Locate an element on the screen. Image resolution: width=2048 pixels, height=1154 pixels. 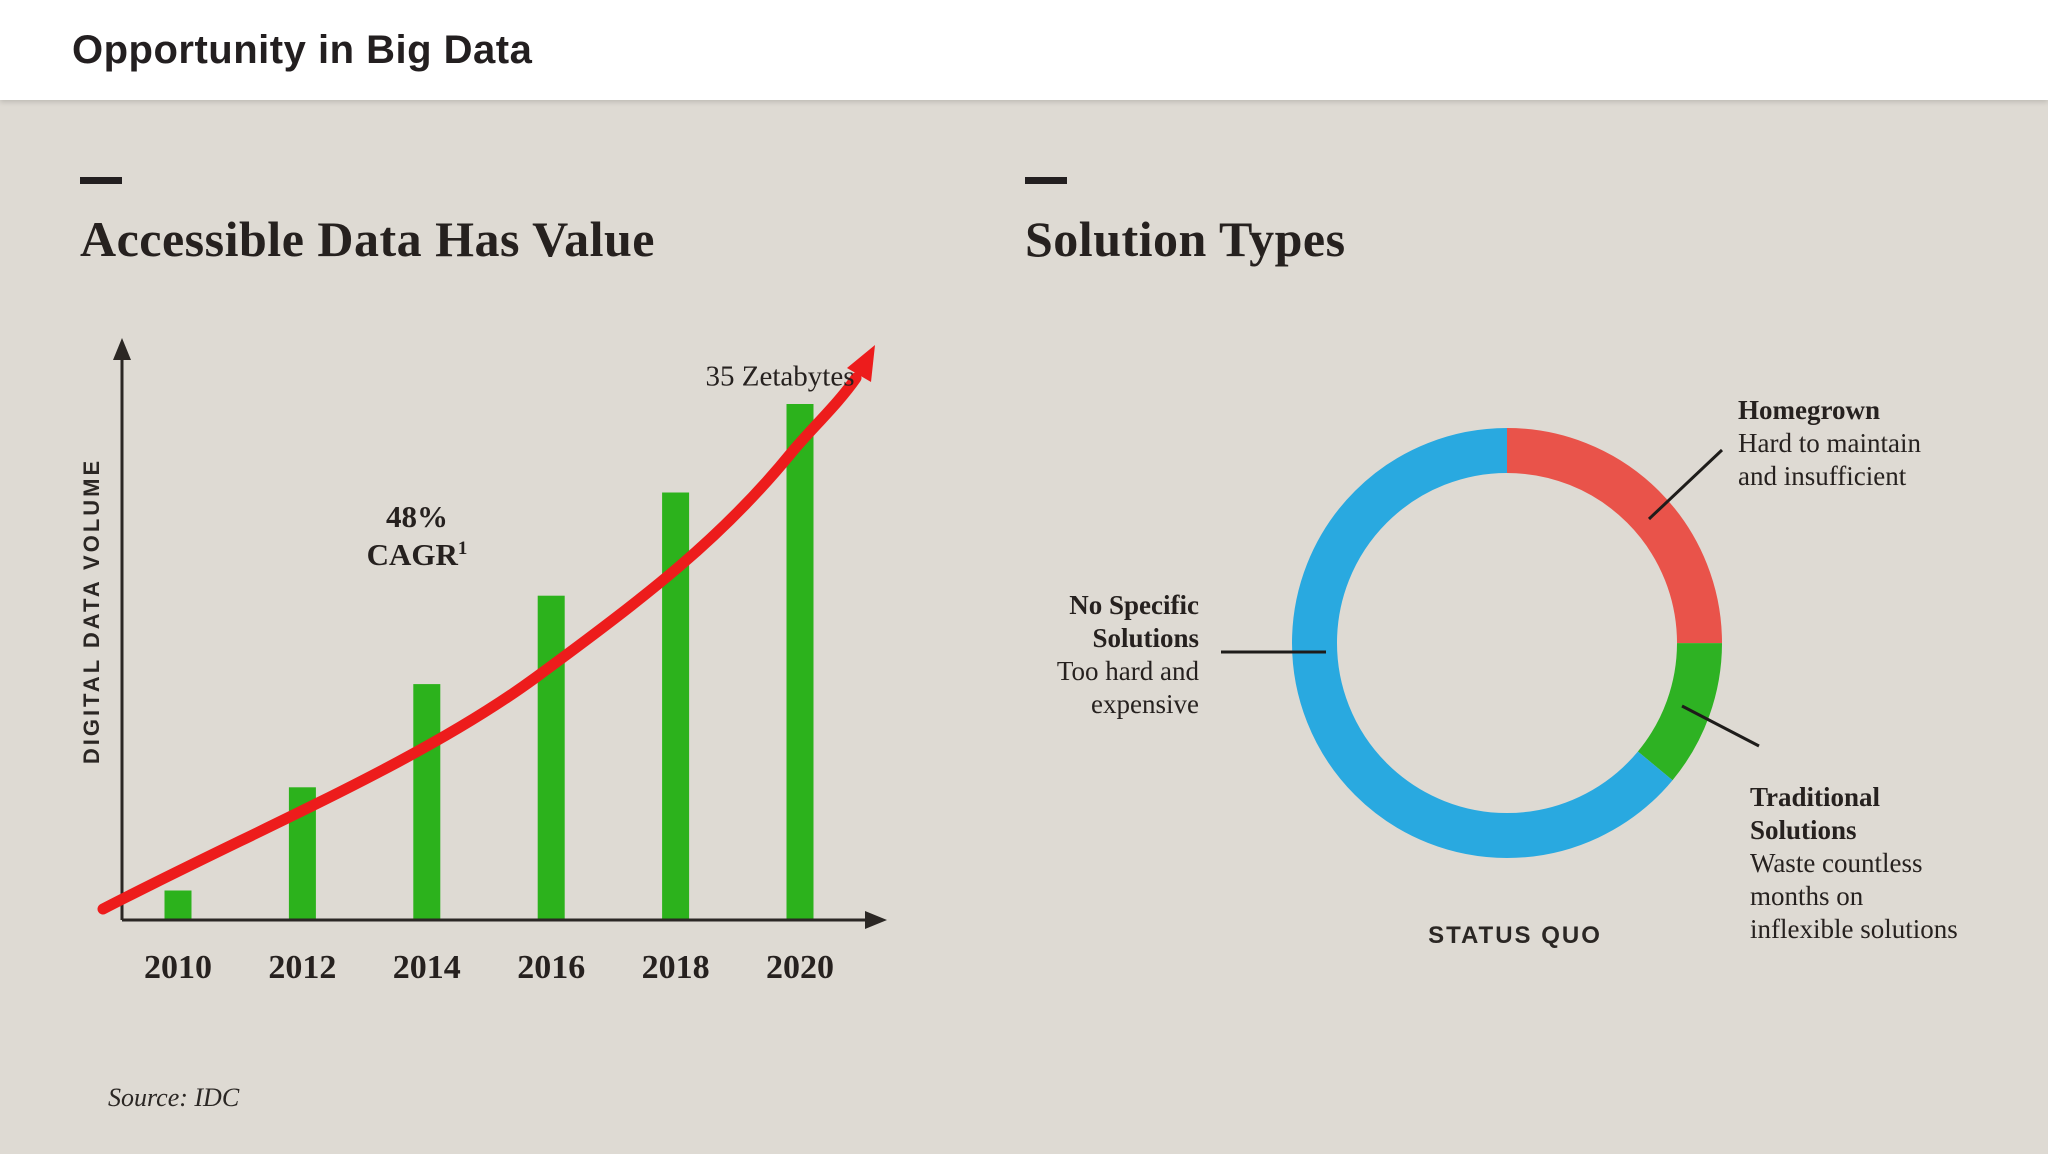
callout-traditional-title: Solutions is located at coordinates (1803, 830).